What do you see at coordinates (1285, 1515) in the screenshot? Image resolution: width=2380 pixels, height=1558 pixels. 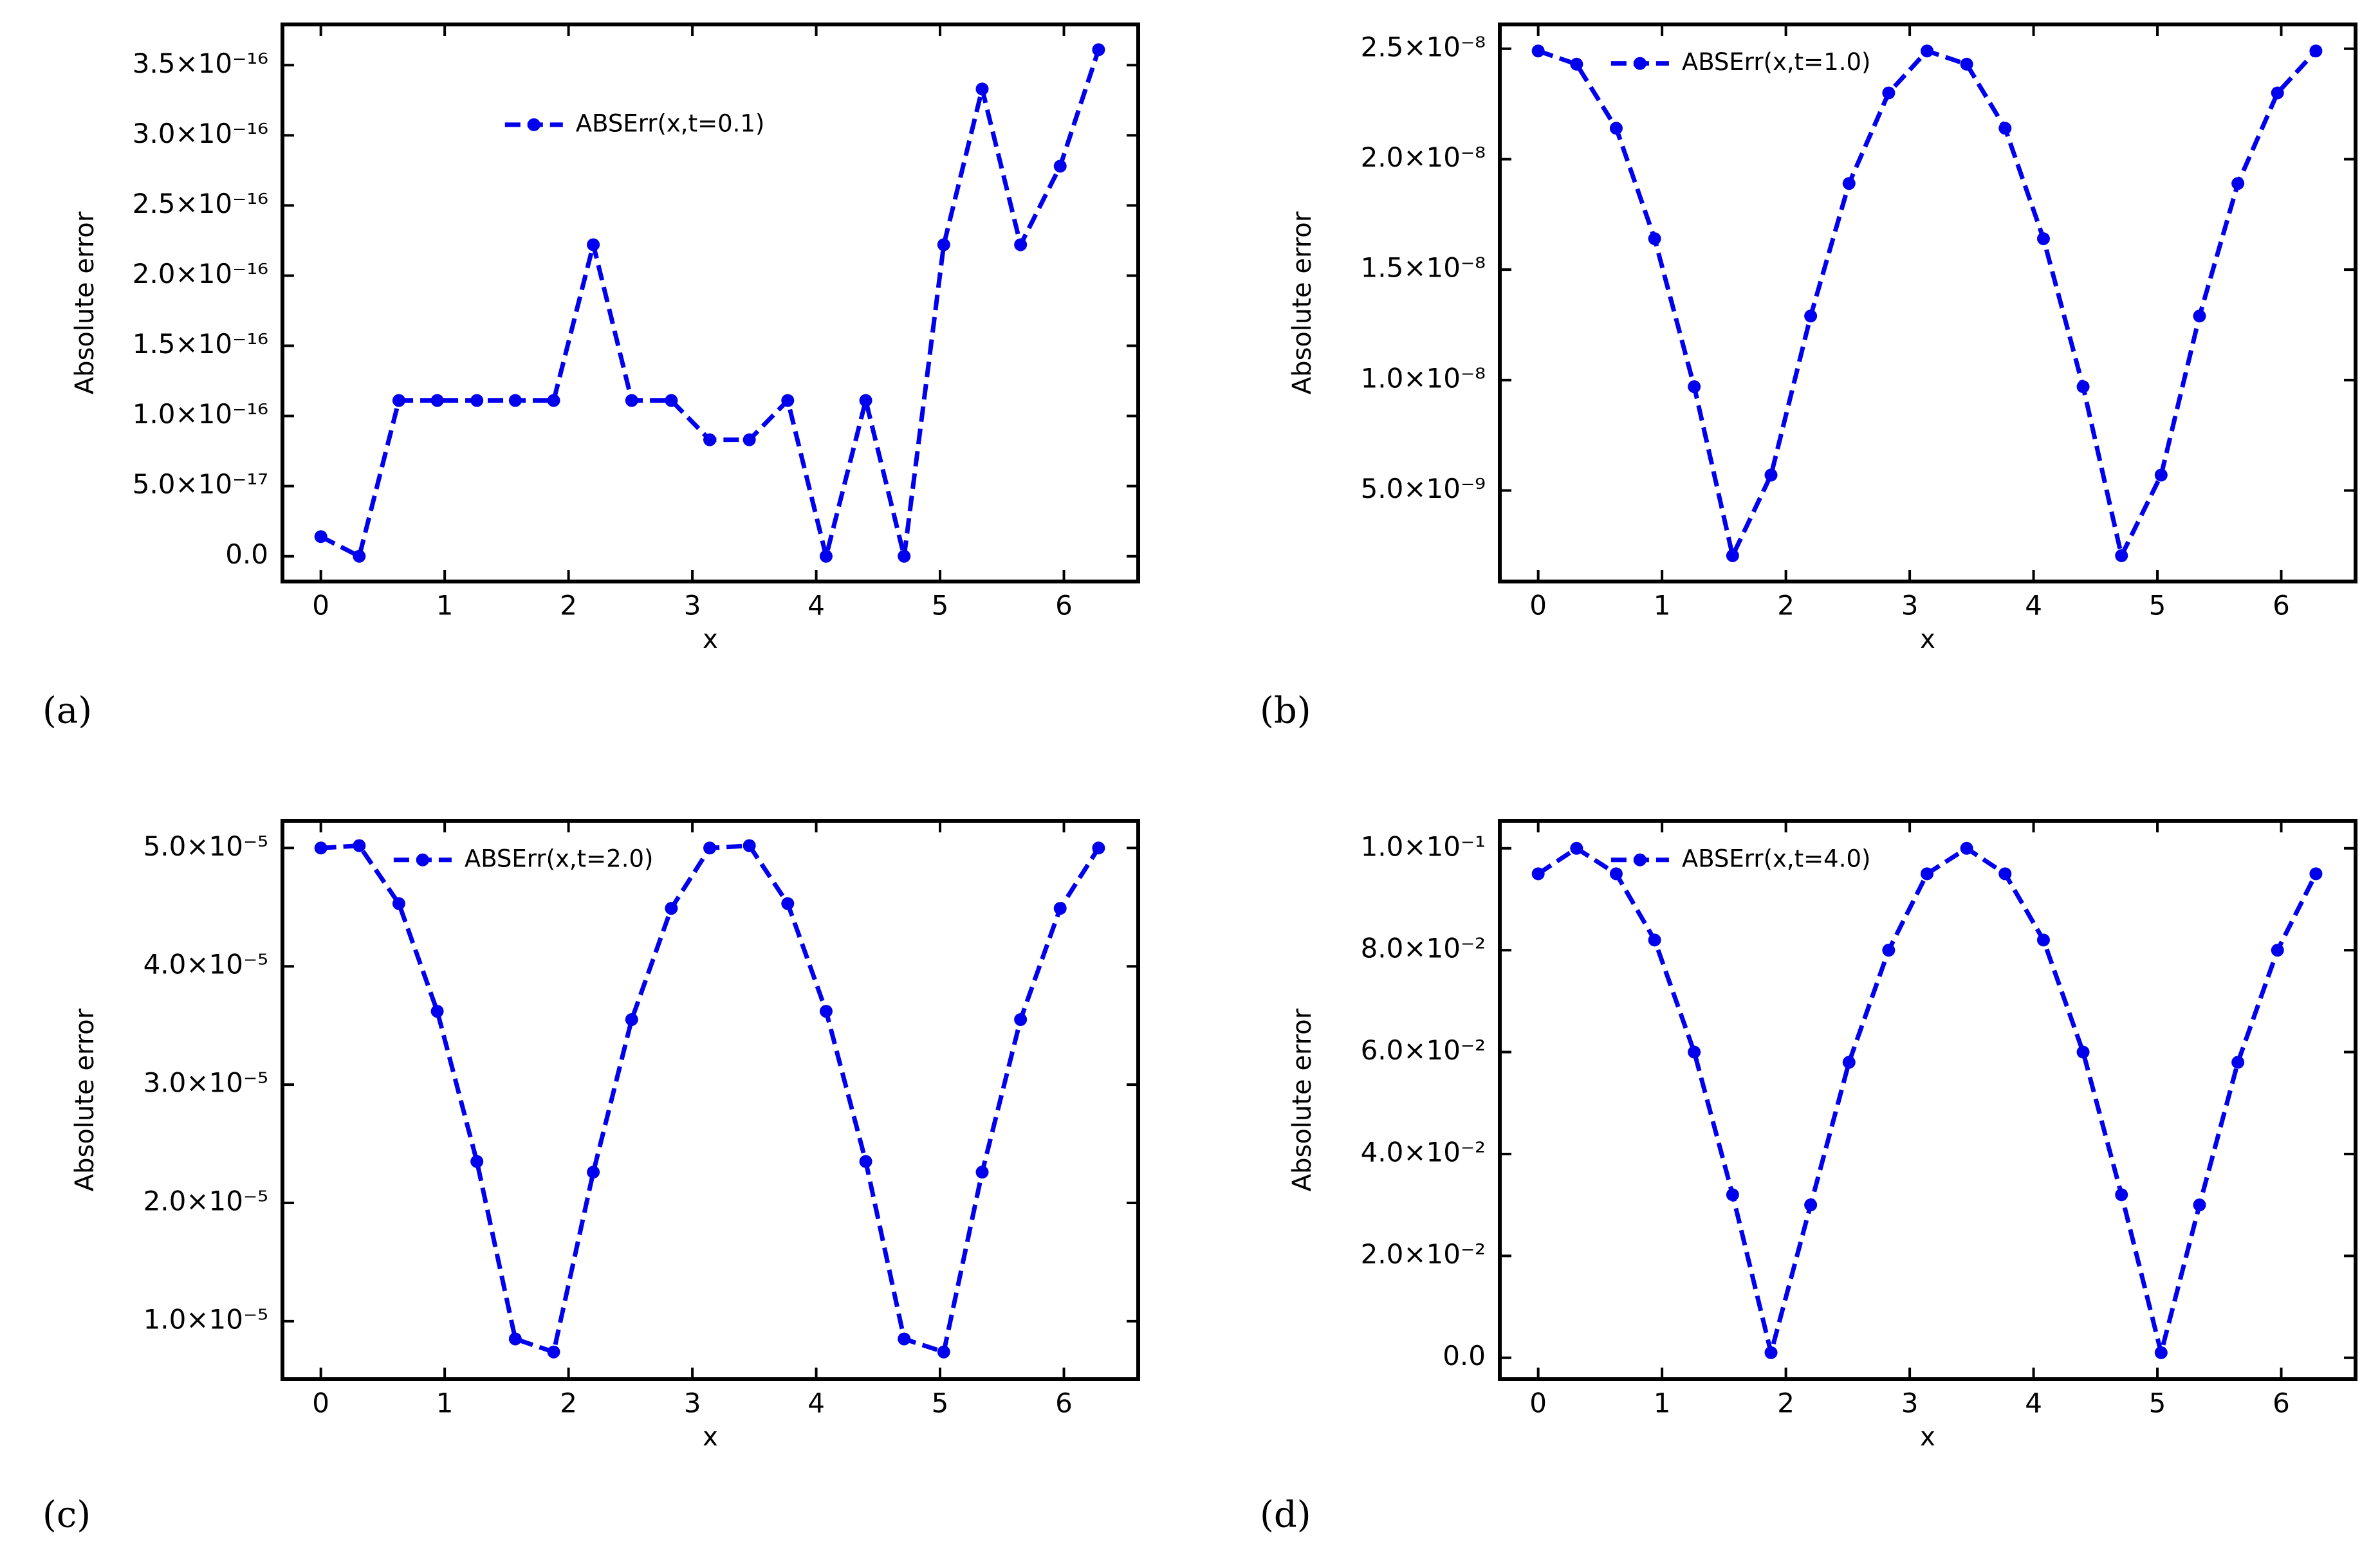 I see `panel-label: (d)` at bounding box center [1285, 1515].